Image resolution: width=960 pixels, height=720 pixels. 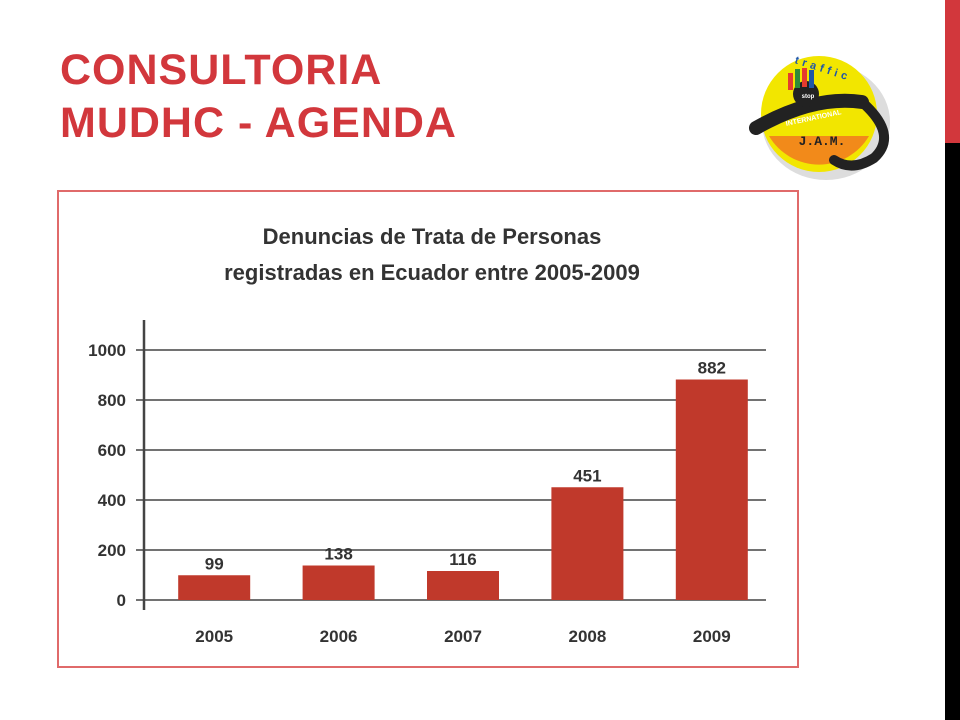 What do you see at coordinates (462, 559) in the screenshot?
I see `bar-value-label: 116` at bounding box center [462, 559].